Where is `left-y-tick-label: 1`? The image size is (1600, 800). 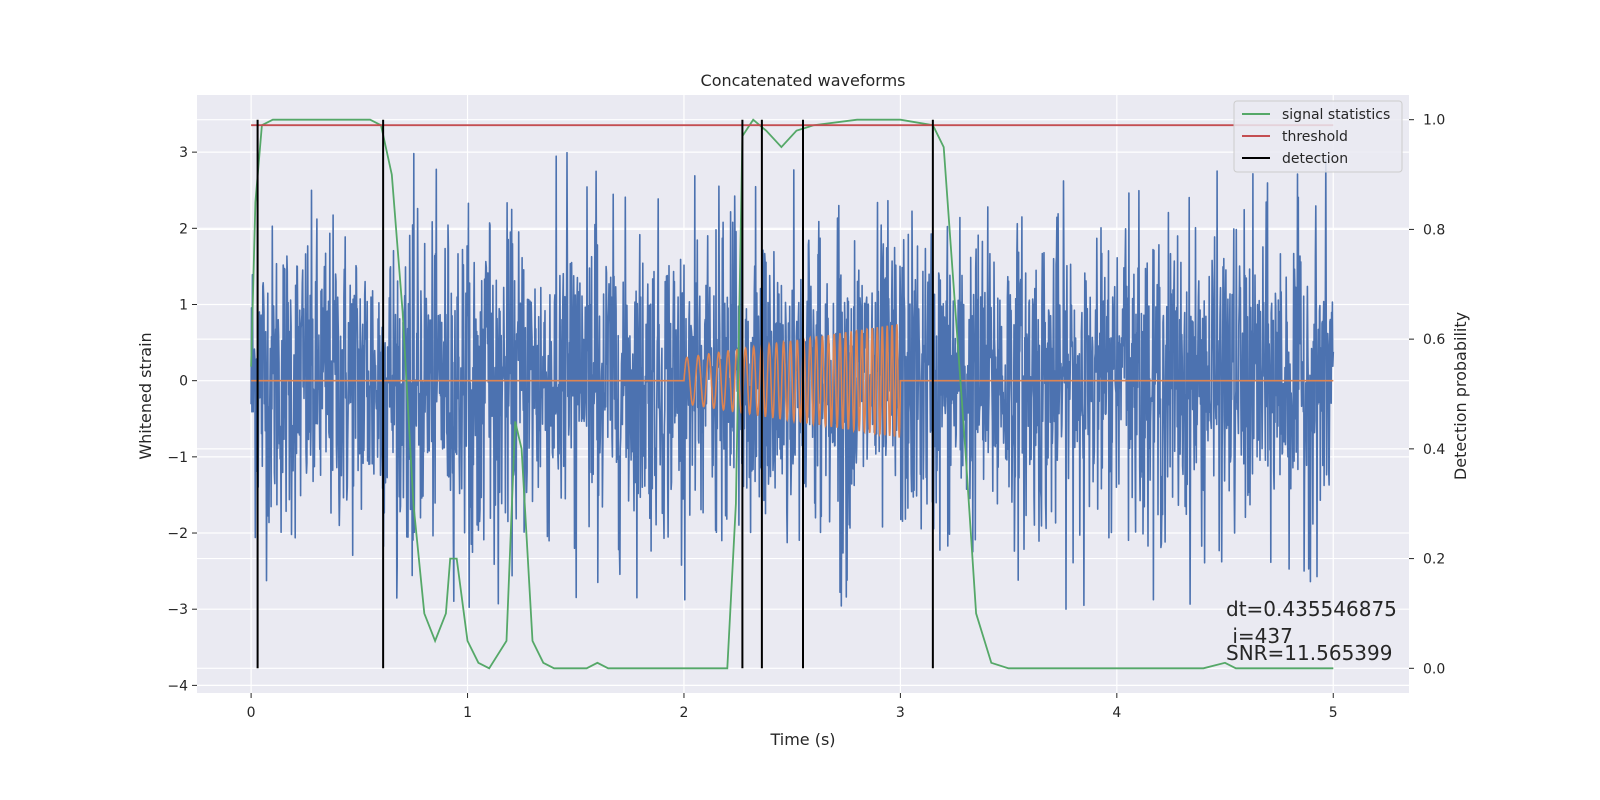
left-y-tick-label: 1 is located at coordinates (183, 305).